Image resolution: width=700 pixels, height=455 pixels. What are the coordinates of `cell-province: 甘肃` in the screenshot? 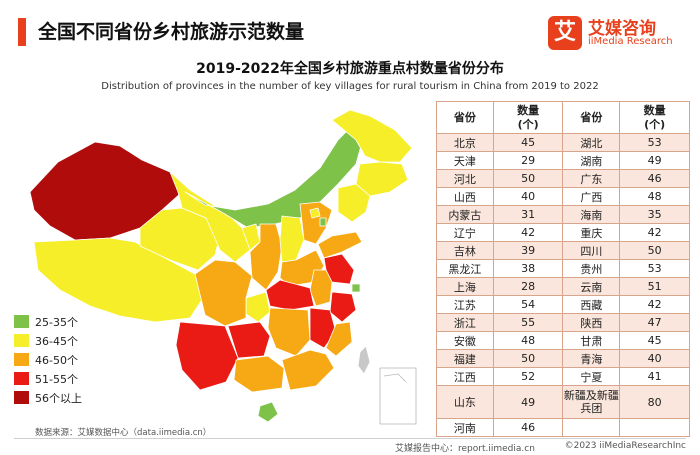 It's located at (591, 340).